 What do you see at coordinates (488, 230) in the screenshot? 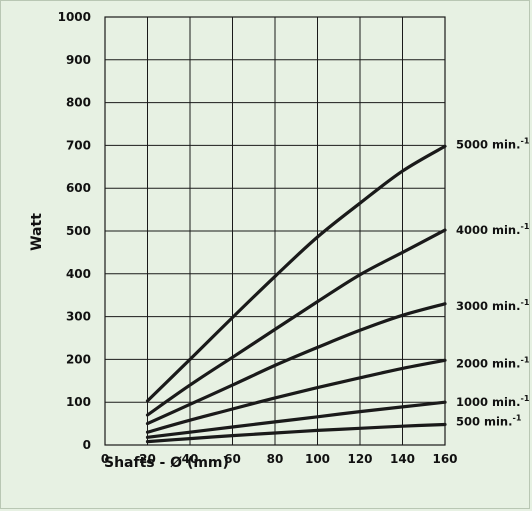
I see `series-label-name: 4000 min.` at bounding box center [488, 230].